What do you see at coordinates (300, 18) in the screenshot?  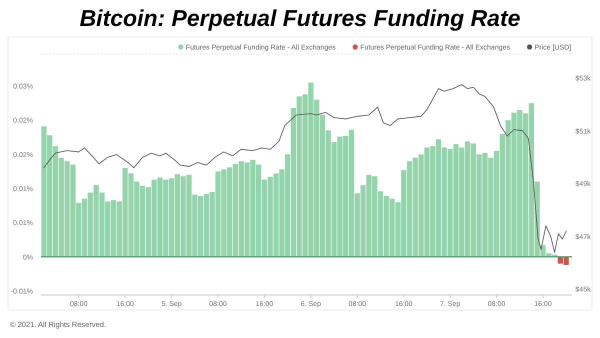 I see `chart-title: Bitcoin: Perpetual Futures Funding Rate` at bounding box center [300, 18].